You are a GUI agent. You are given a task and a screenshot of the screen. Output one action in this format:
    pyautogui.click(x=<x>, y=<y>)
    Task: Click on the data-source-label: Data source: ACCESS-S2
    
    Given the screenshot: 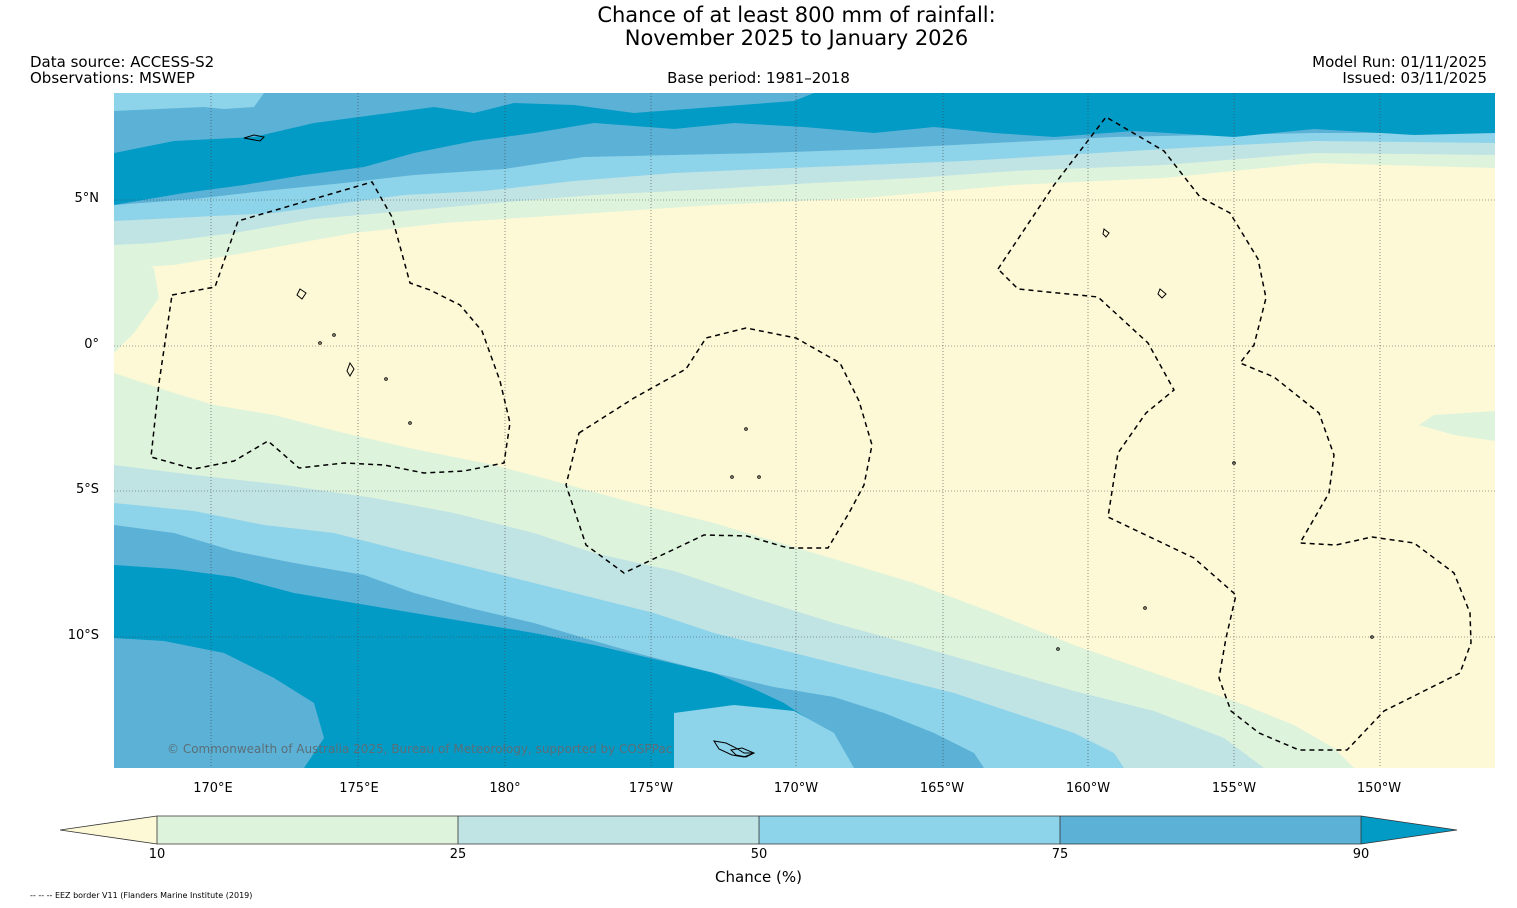 What is the action you would take?
    pyautogui.click(x=122, y=62)
    